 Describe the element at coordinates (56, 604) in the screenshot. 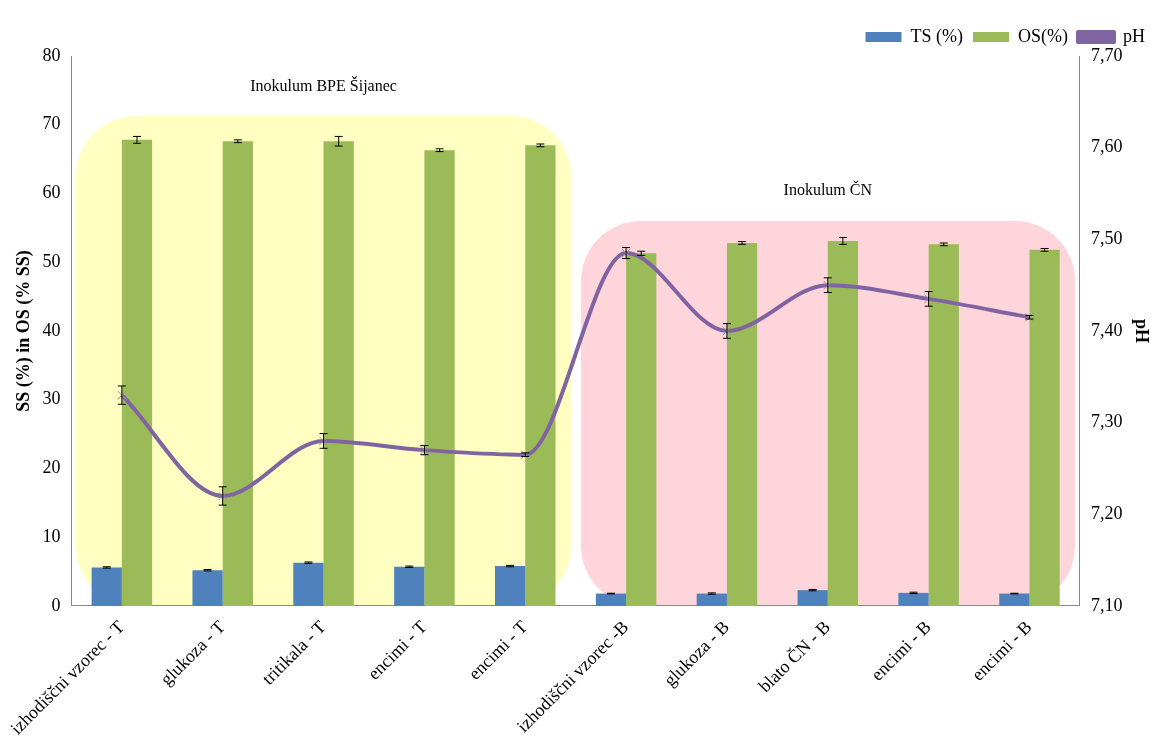

I see `y-tick-label: 0` at that location.